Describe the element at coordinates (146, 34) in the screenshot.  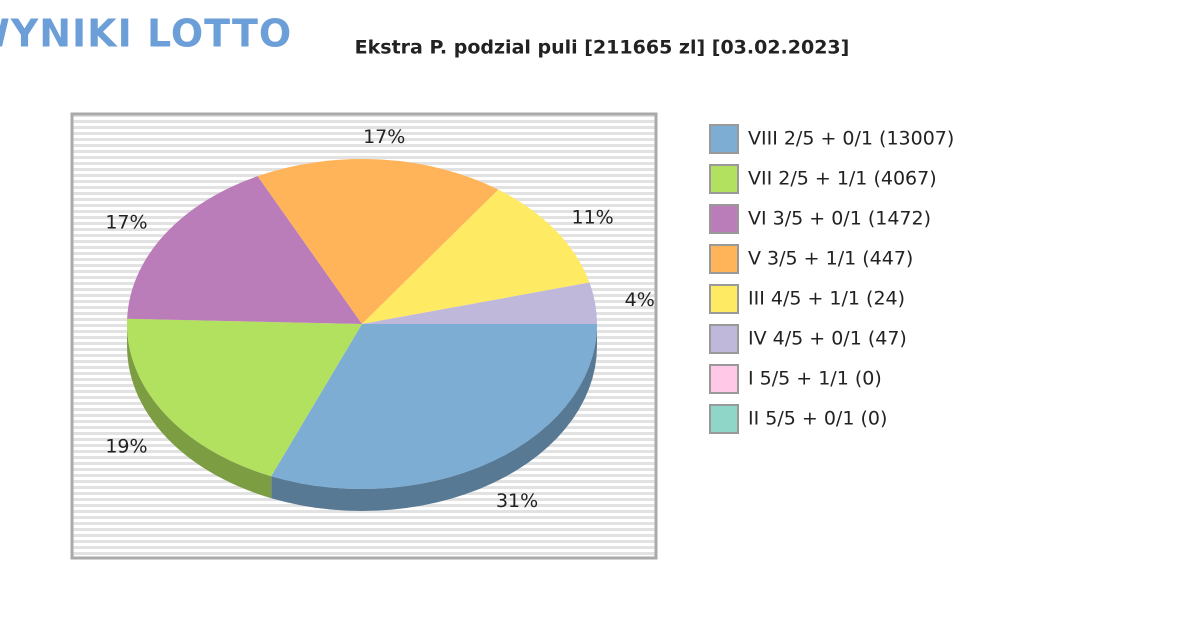
I see `logo: WYNIKI LOTTO` at that location.